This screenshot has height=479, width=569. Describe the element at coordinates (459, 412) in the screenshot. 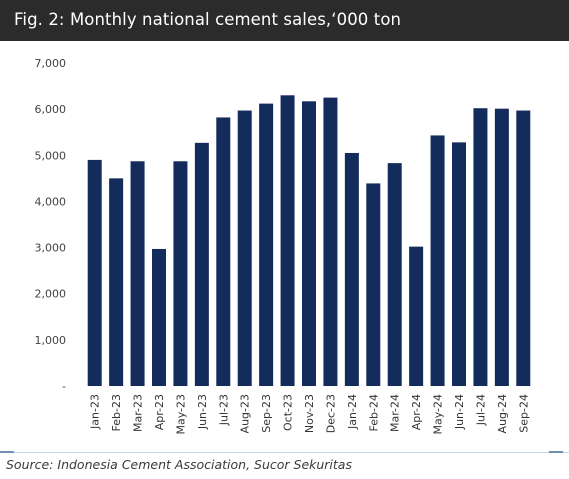

I see `x-tick-label: Jun-24` at that location.